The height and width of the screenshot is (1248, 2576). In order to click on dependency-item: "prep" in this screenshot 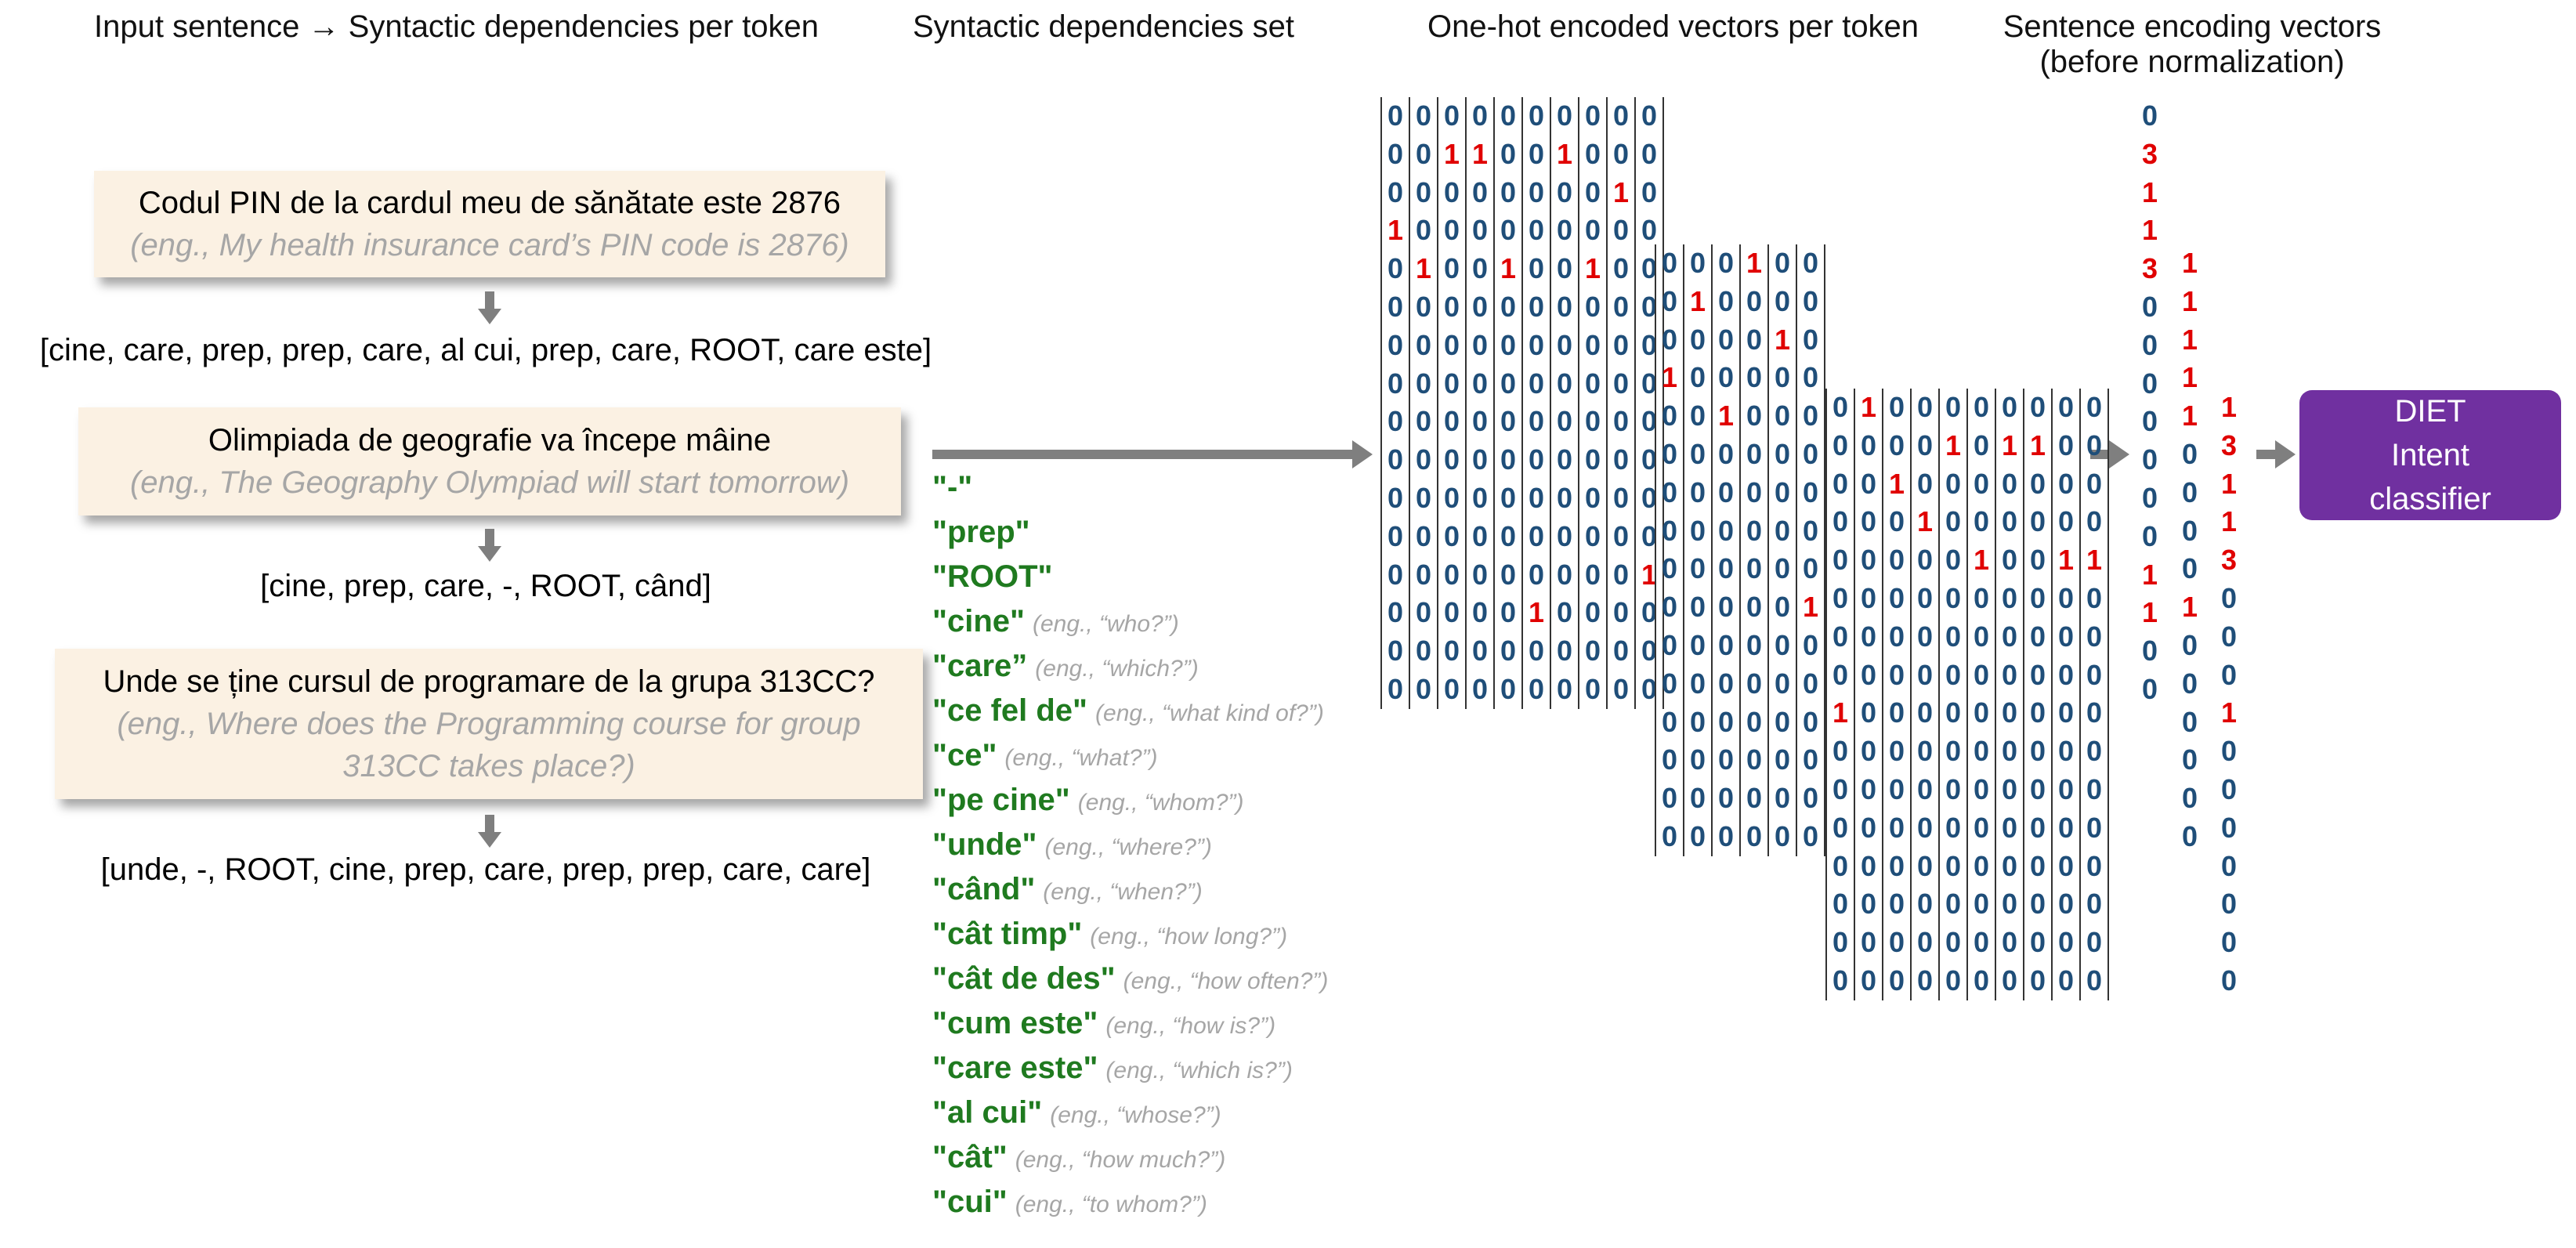, I will do `click(1130, 537)`.